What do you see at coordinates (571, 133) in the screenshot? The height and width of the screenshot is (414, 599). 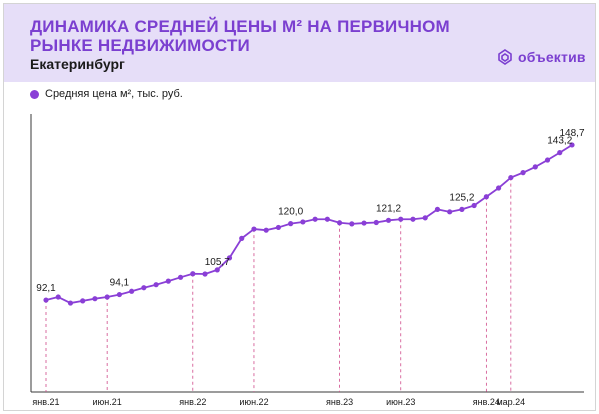 I see `data-label-7: 148,7` at bounding box center [571, 133].